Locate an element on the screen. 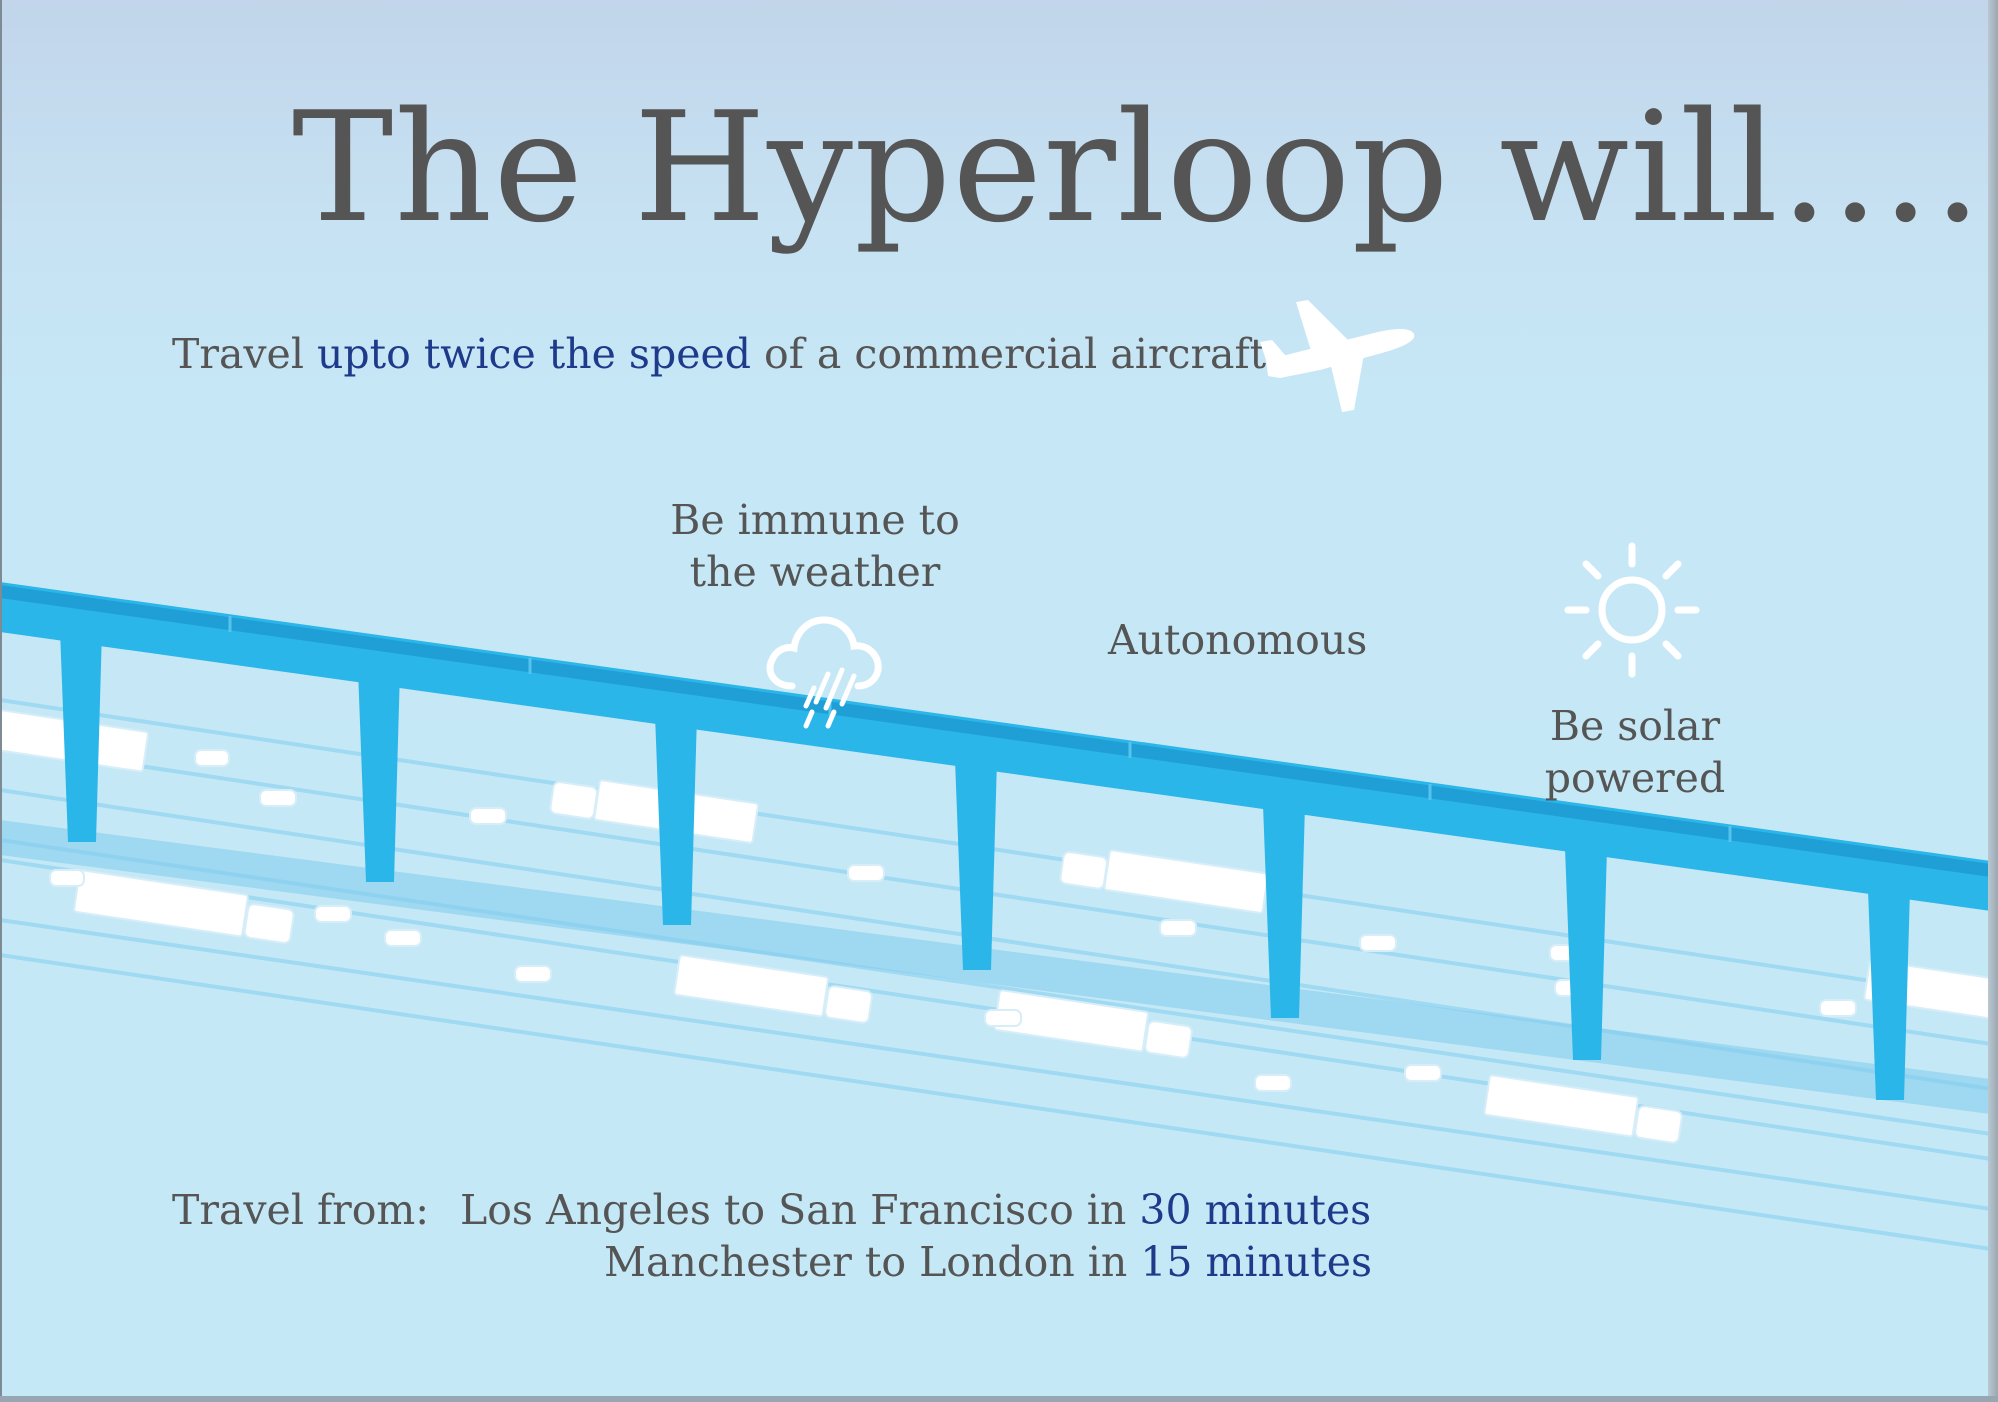 The image size is (1998, 1402). frame-edge-left is located at coordinates (1, 701).